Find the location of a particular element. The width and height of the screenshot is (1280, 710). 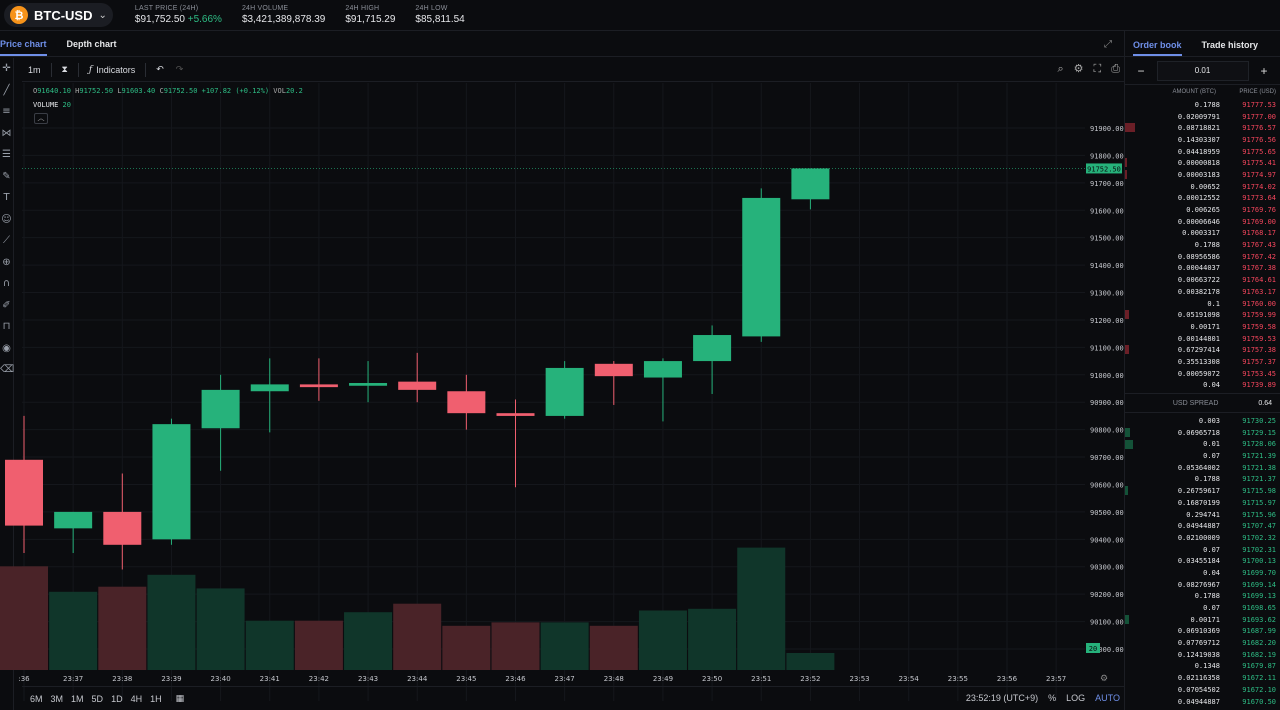

ask-row: 0.05191098 91759.99 is located at coordinates (1202, 315).